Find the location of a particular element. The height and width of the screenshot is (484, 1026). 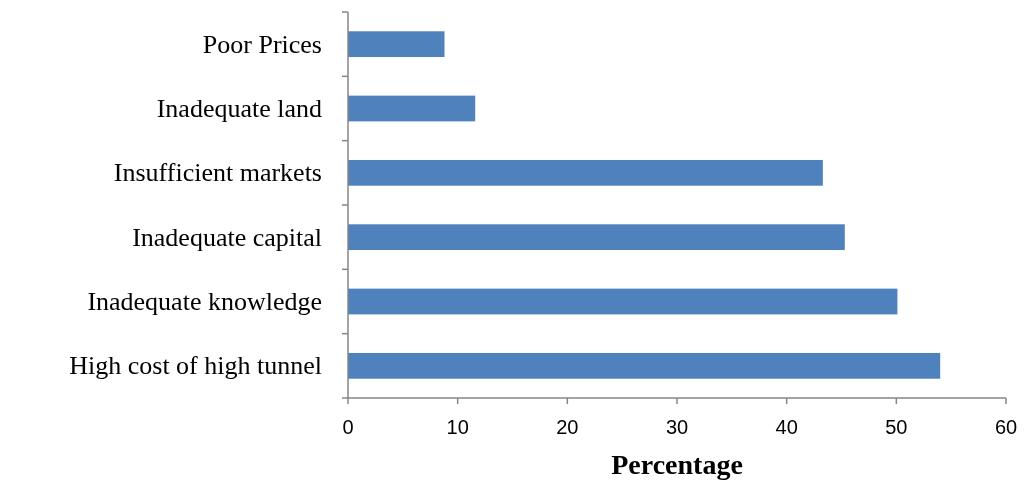

x-tick-label: 60 is located at coordinates (1006, 427).